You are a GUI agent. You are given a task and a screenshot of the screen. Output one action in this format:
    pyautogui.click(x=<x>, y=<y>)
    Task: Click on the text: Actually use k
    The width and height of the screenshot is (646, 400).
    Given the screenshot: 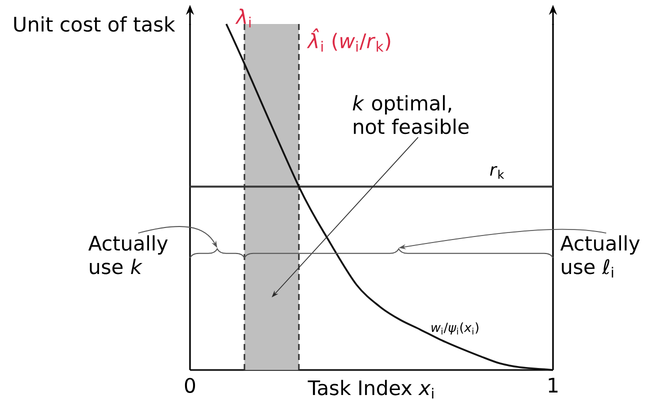 What is the action you would take?
    pyautogui.click(x=128, y=254)
    